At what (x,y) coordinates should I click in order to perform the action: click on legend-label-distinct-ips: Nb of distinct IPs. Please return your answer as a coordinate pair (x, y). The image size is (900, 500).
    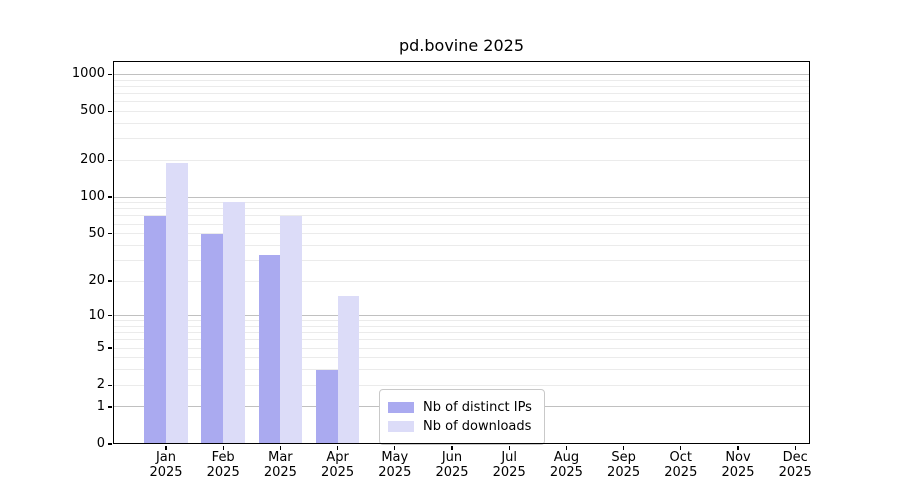
    Looking at the image, I should click on (477, 407).